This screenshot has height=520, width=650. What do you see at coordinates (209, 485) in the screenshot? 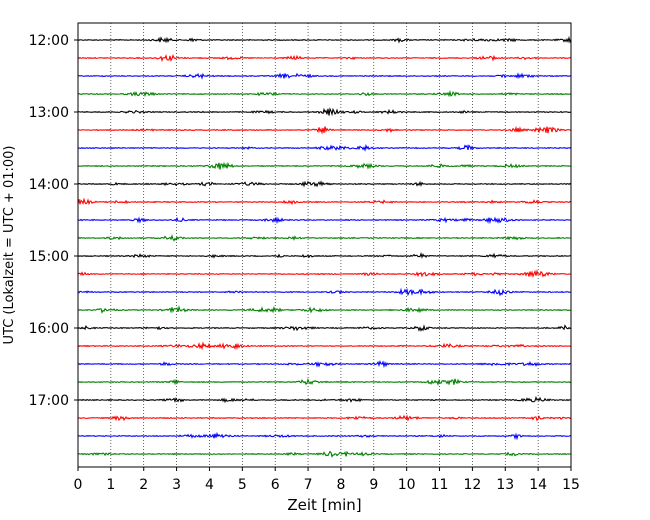
I see `x-tick-label: 4` at bounding box center [209, 485].